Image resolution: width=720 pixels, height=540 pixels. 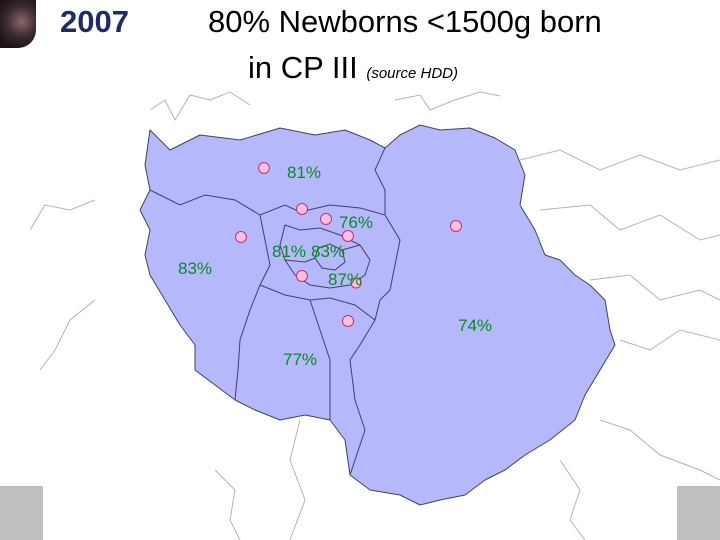 I want to click on outer-border-west, so click(x=67, y=335).